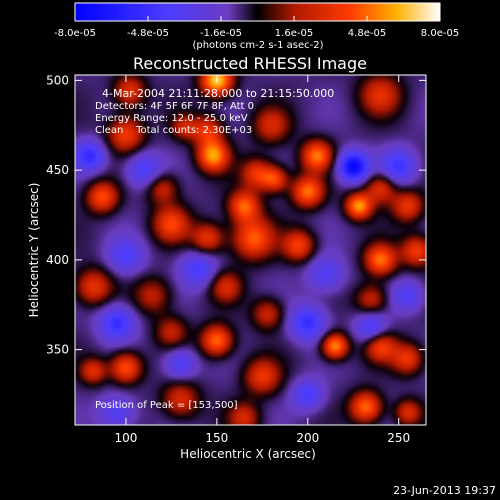  What do you see at coordinates (250, 63) in the screenshot?
I see `chart-title: Reconstructed RHESSI Image` at bounding box center [250, 63].